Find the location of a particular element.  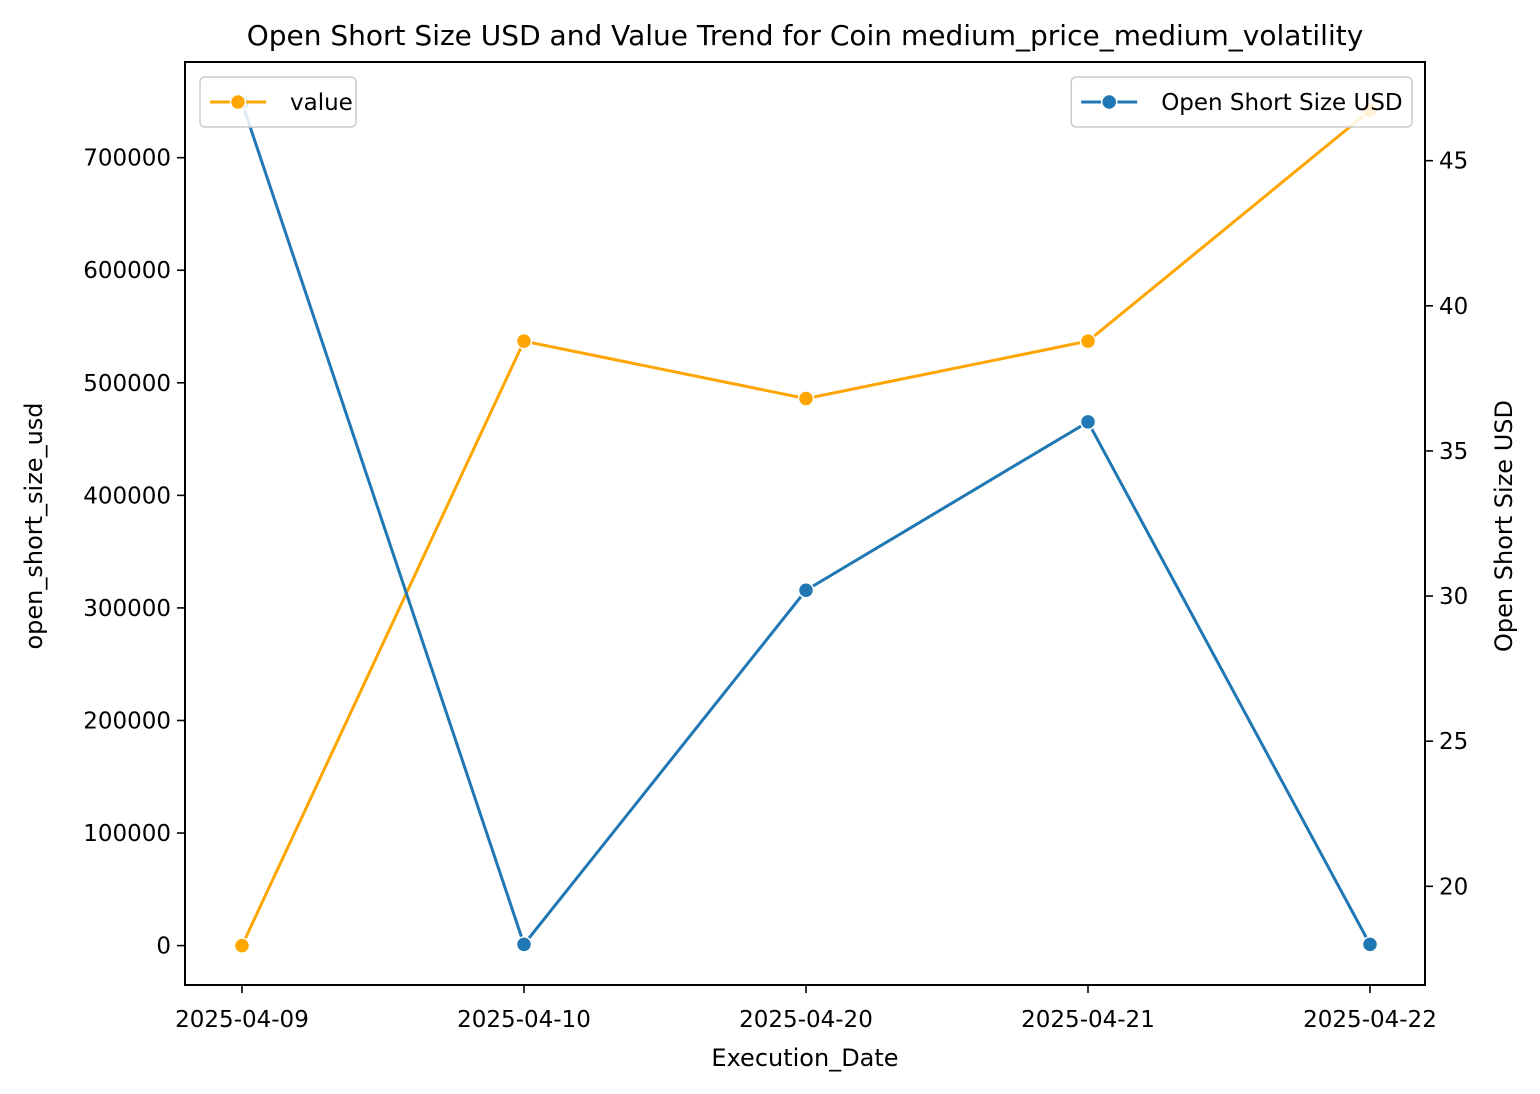

legend-layer: value Open Short Size USD is located at coordinates (806, 102).